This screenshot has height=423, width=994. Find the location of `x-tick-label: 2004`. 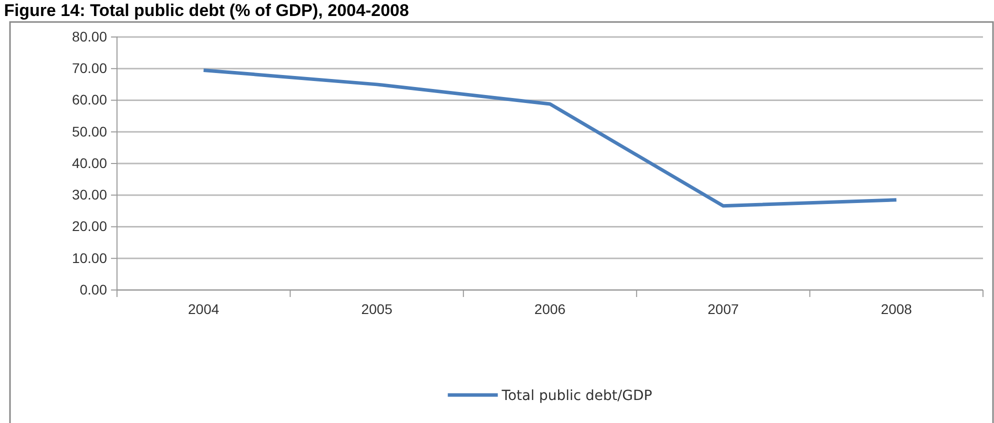

x-tick-label: 2004 is located at coordinates (204, 308).